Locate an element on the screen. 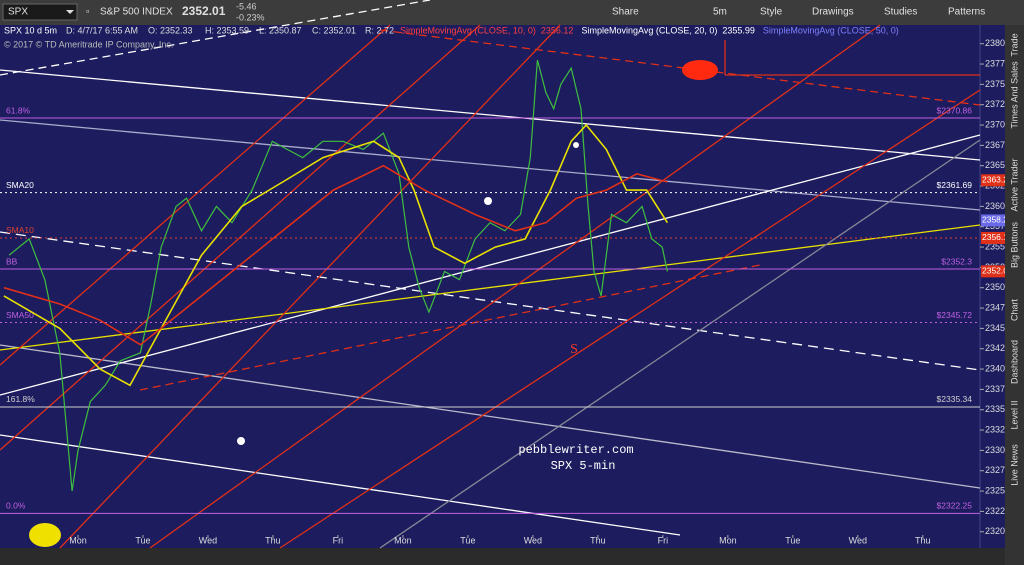  toolbar-button: Studies is located at coordinates (900, 12).